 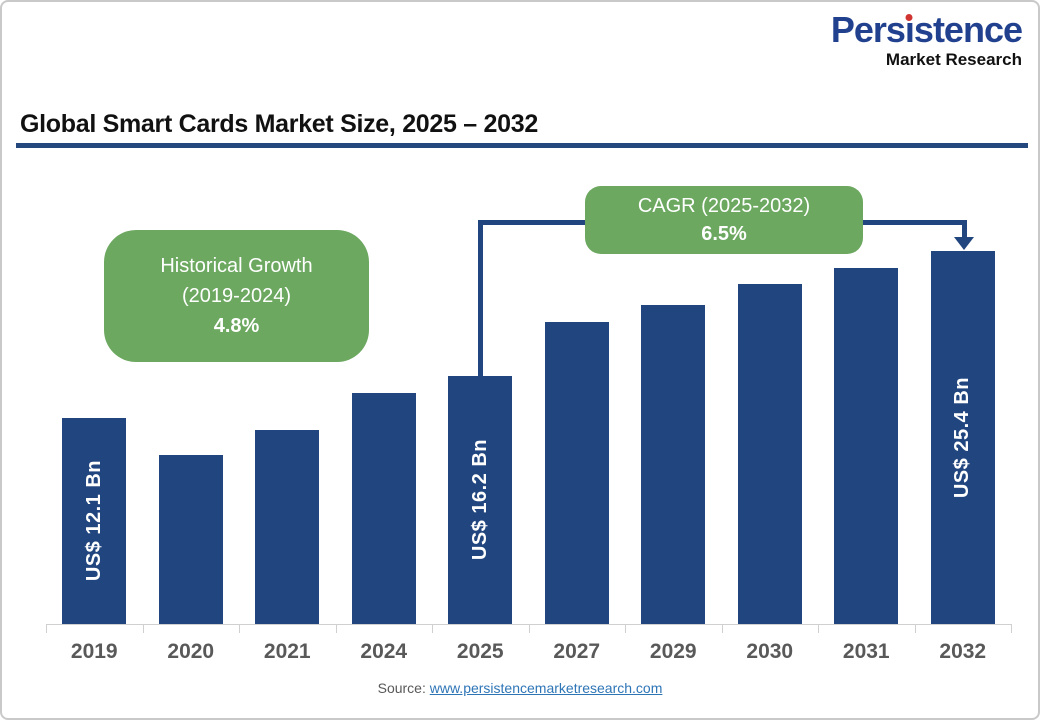 What do you see at coordinates (287, 527) in the screenshot?
I see `bar-2021` at bounding box center [287, 527].